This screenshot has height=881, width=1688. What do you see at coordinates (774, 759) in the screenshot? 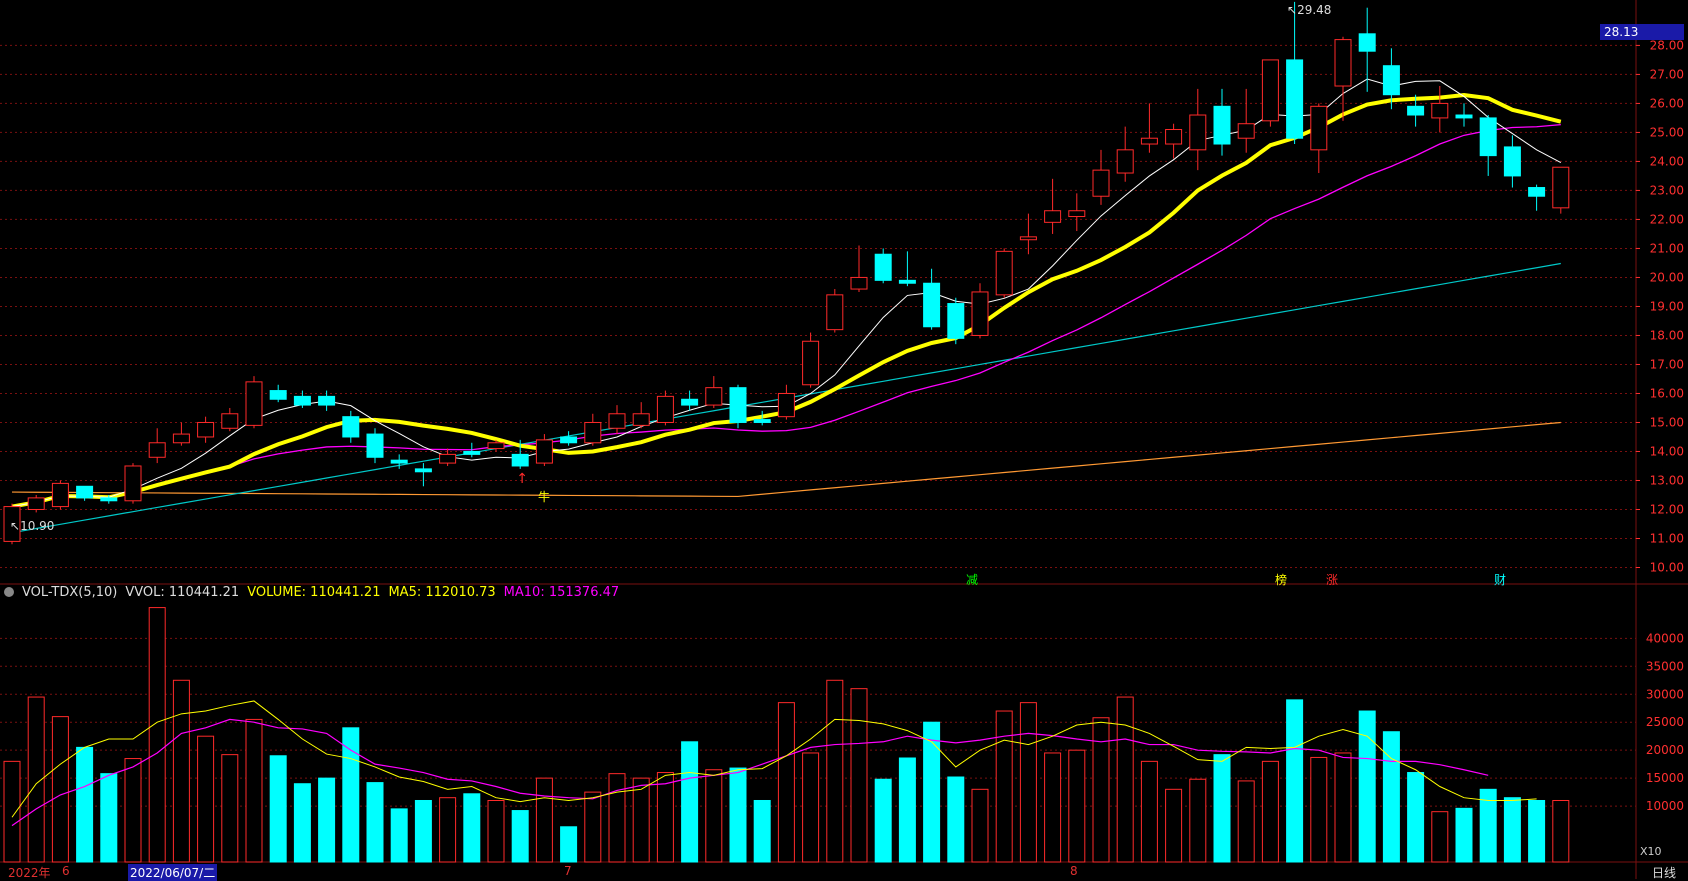
I see `volume-ma5-line` at bounding box center [774, 759].